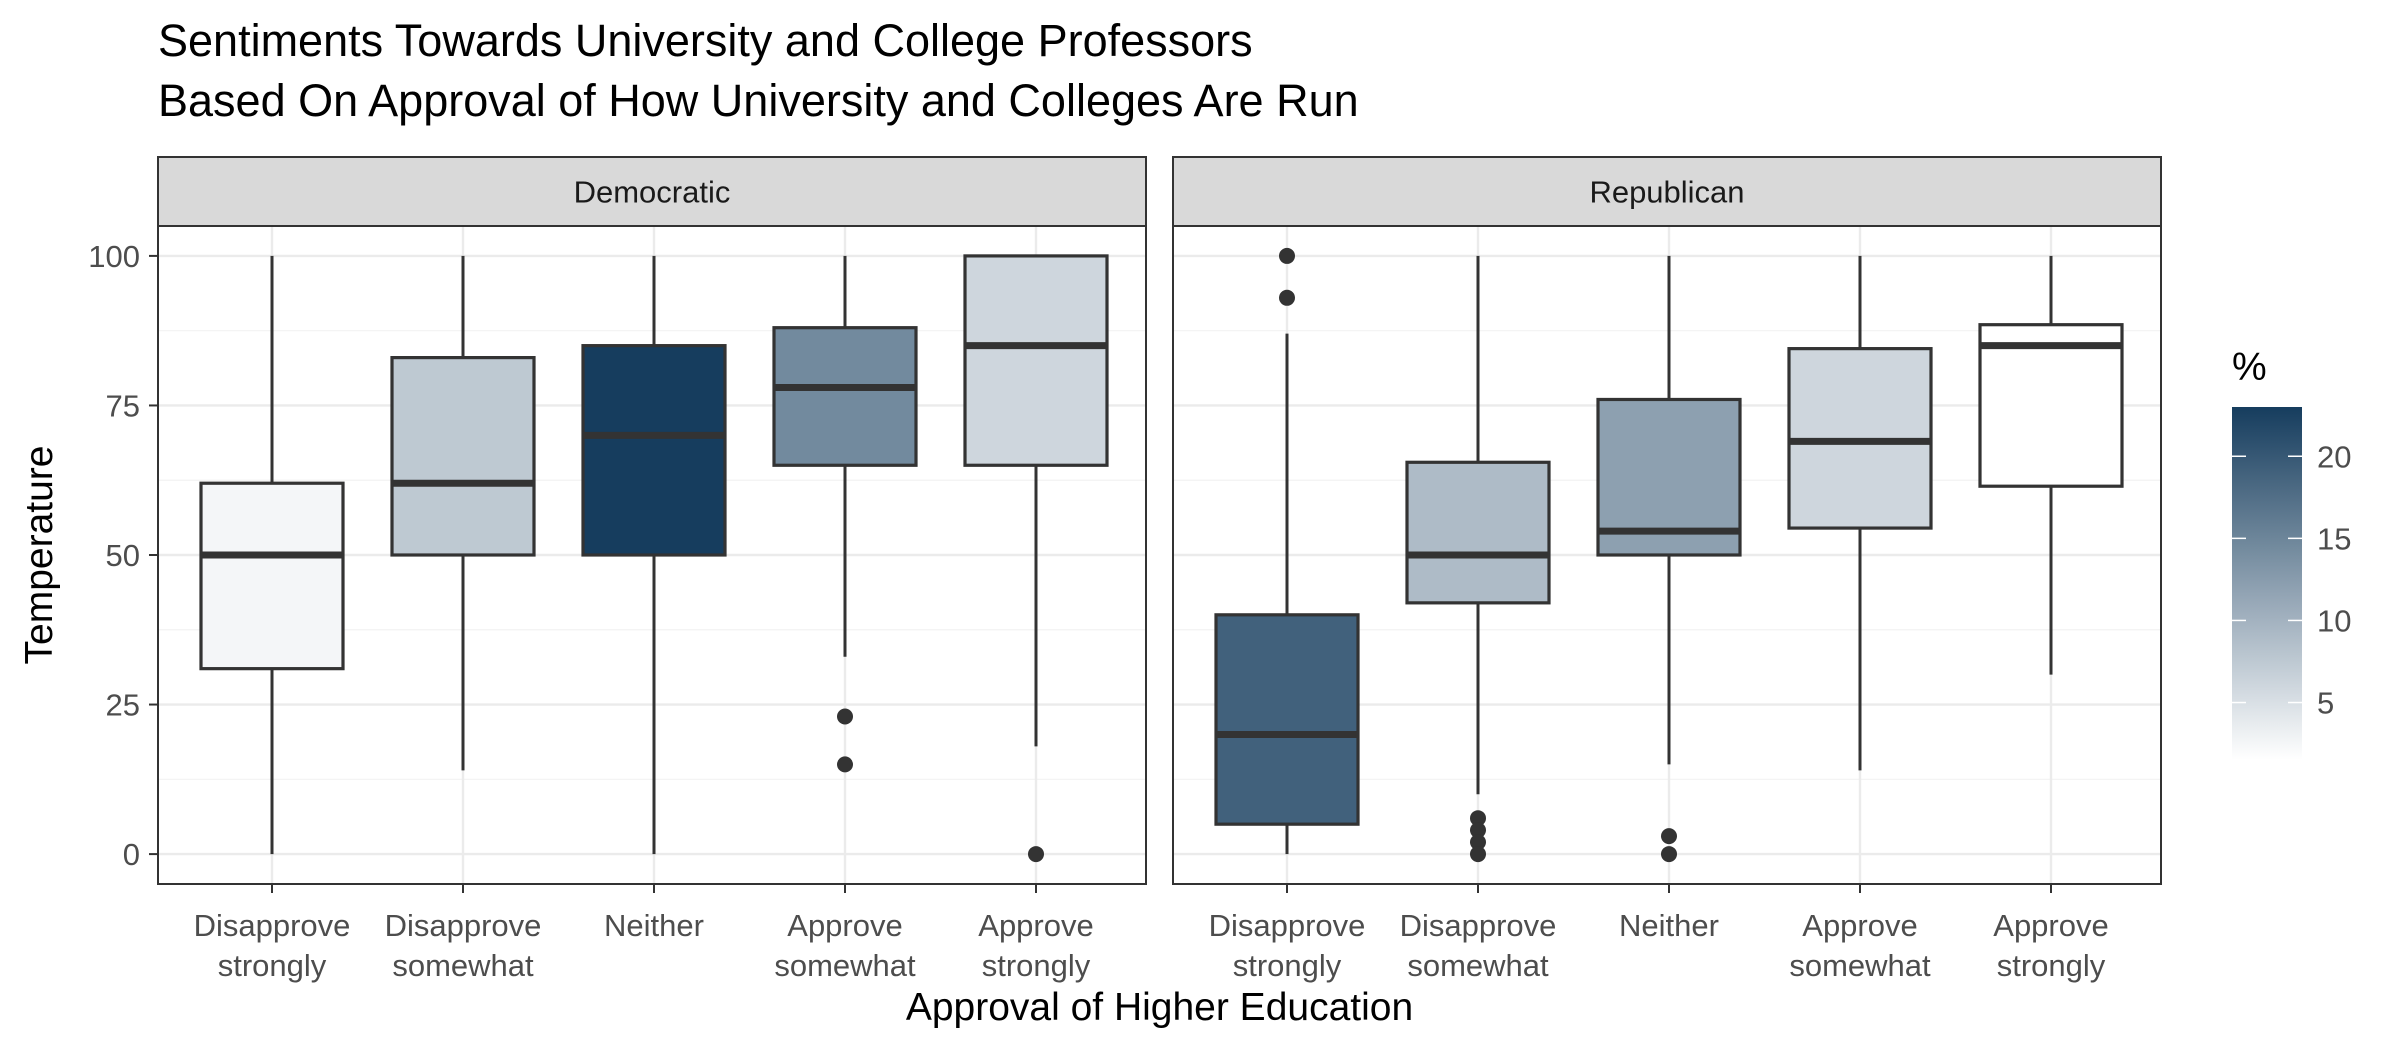 This screenshot has height=1050, width=2400. What do you see at coordinates (1666, 192) in the screenshot?
I see `facet-strip-label: Republican` at bounding box center [1666, 192].